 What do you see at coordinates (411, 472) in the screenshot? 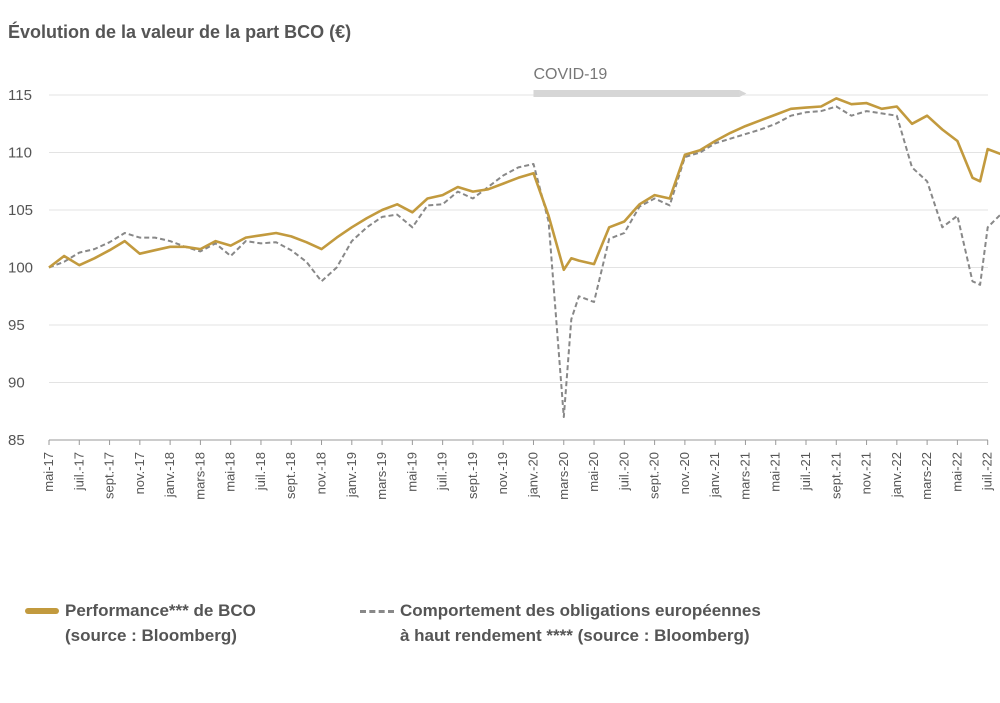
I see `x-tick-label: mai-19` at bounding box center [411, 472].